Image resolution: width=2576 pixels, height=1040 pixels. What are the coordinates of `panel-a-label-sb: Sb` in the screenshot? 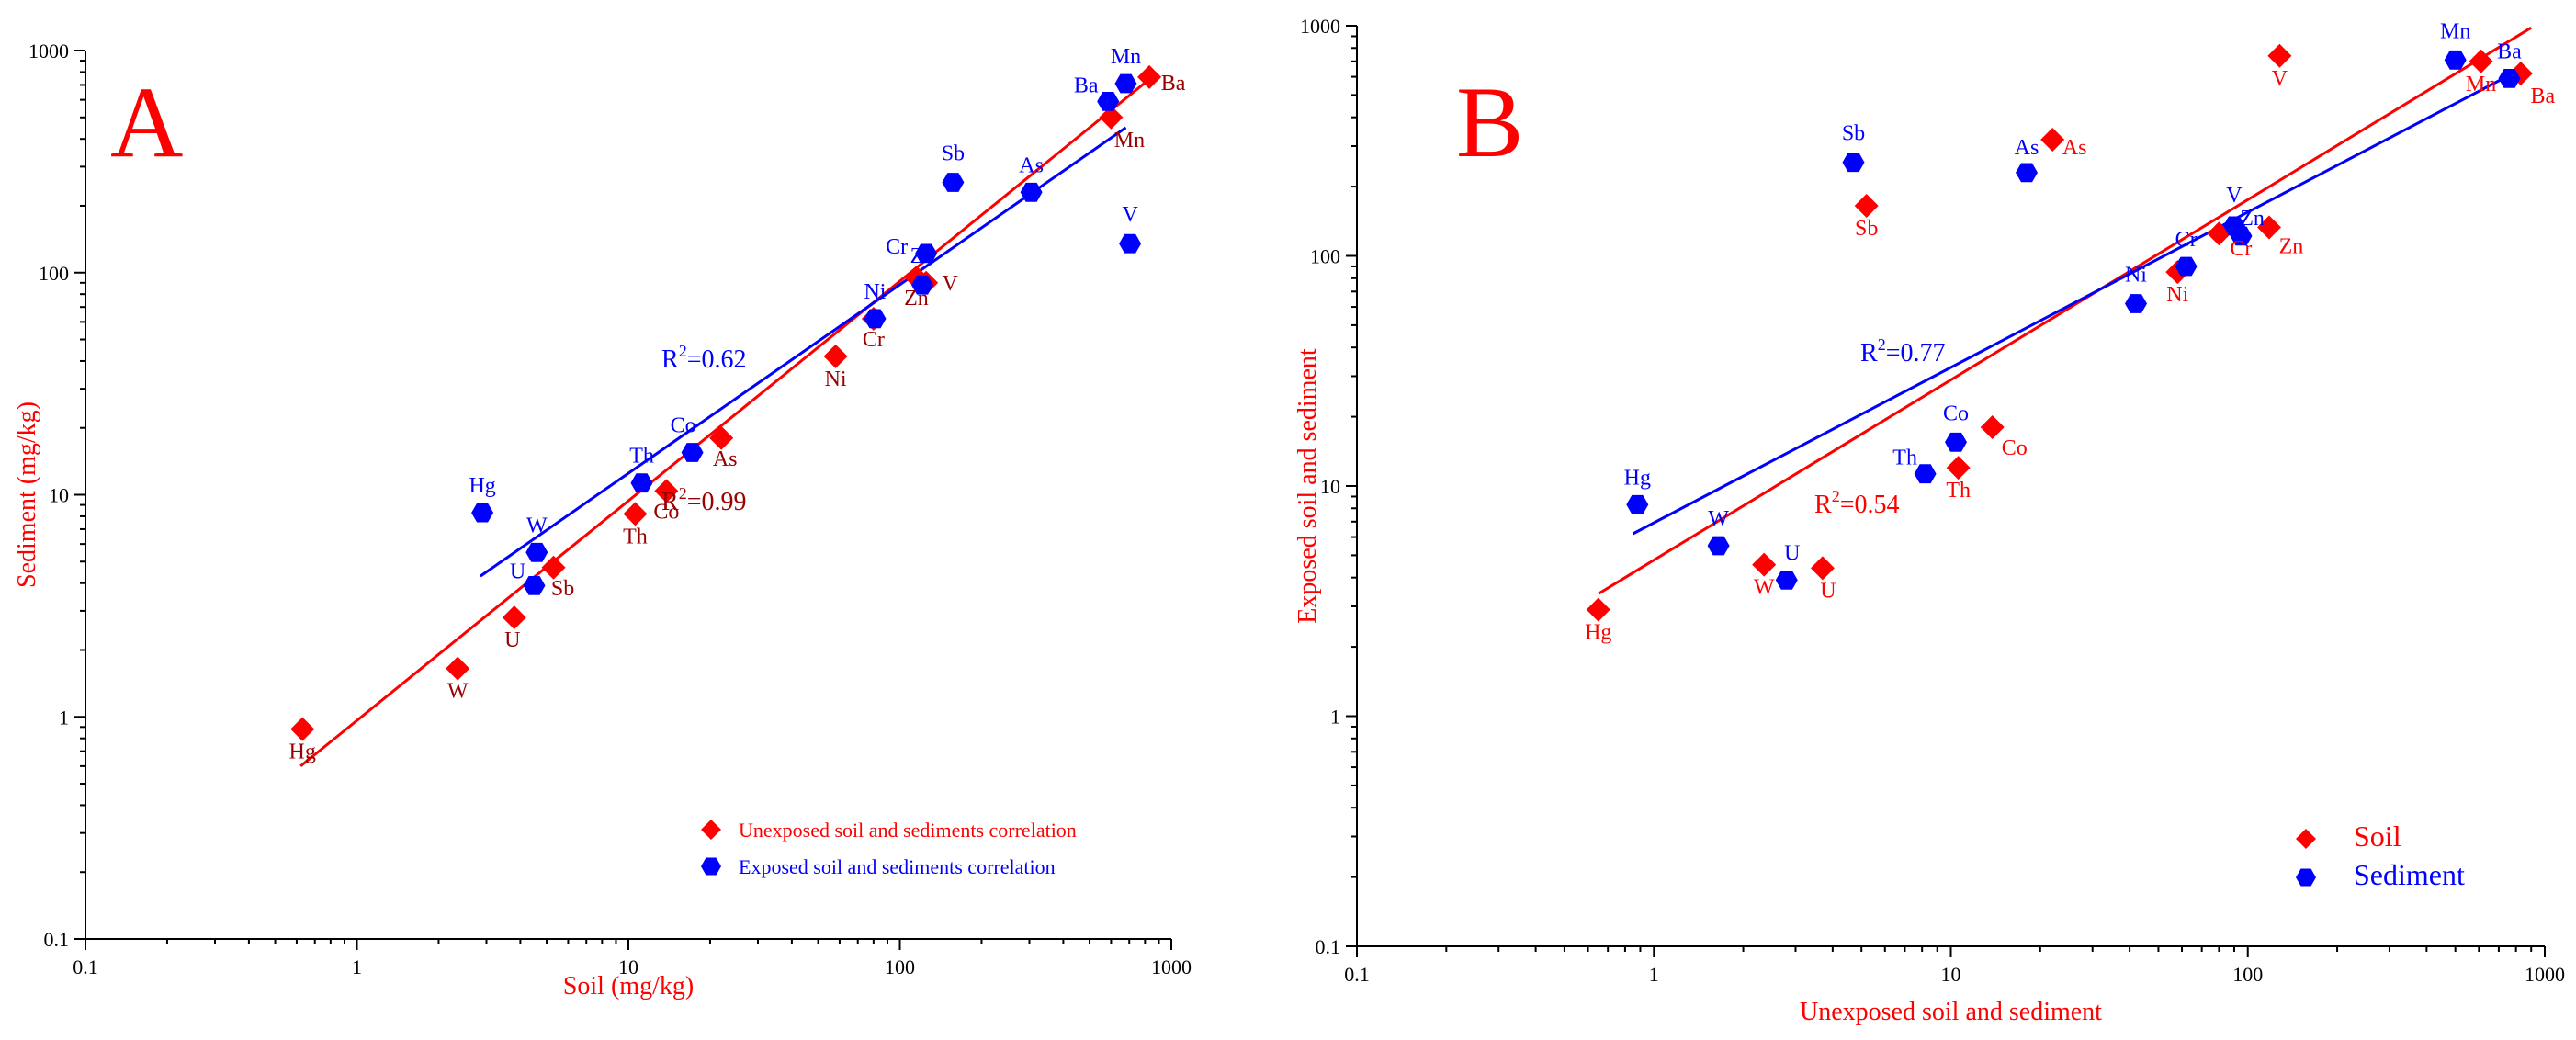 It's located at (562, 589).